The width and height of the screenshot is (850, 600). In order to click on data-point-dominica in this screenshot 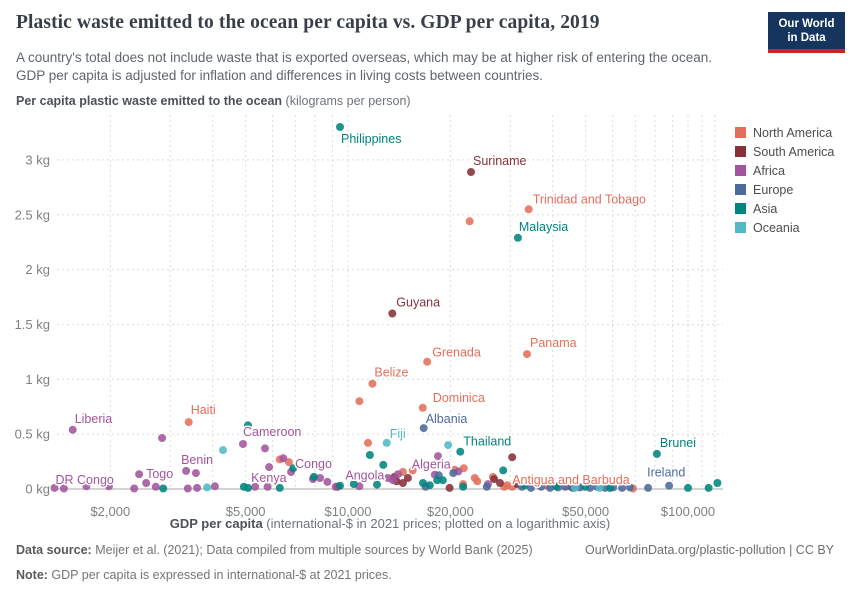, I will do `click(422, 407)`.